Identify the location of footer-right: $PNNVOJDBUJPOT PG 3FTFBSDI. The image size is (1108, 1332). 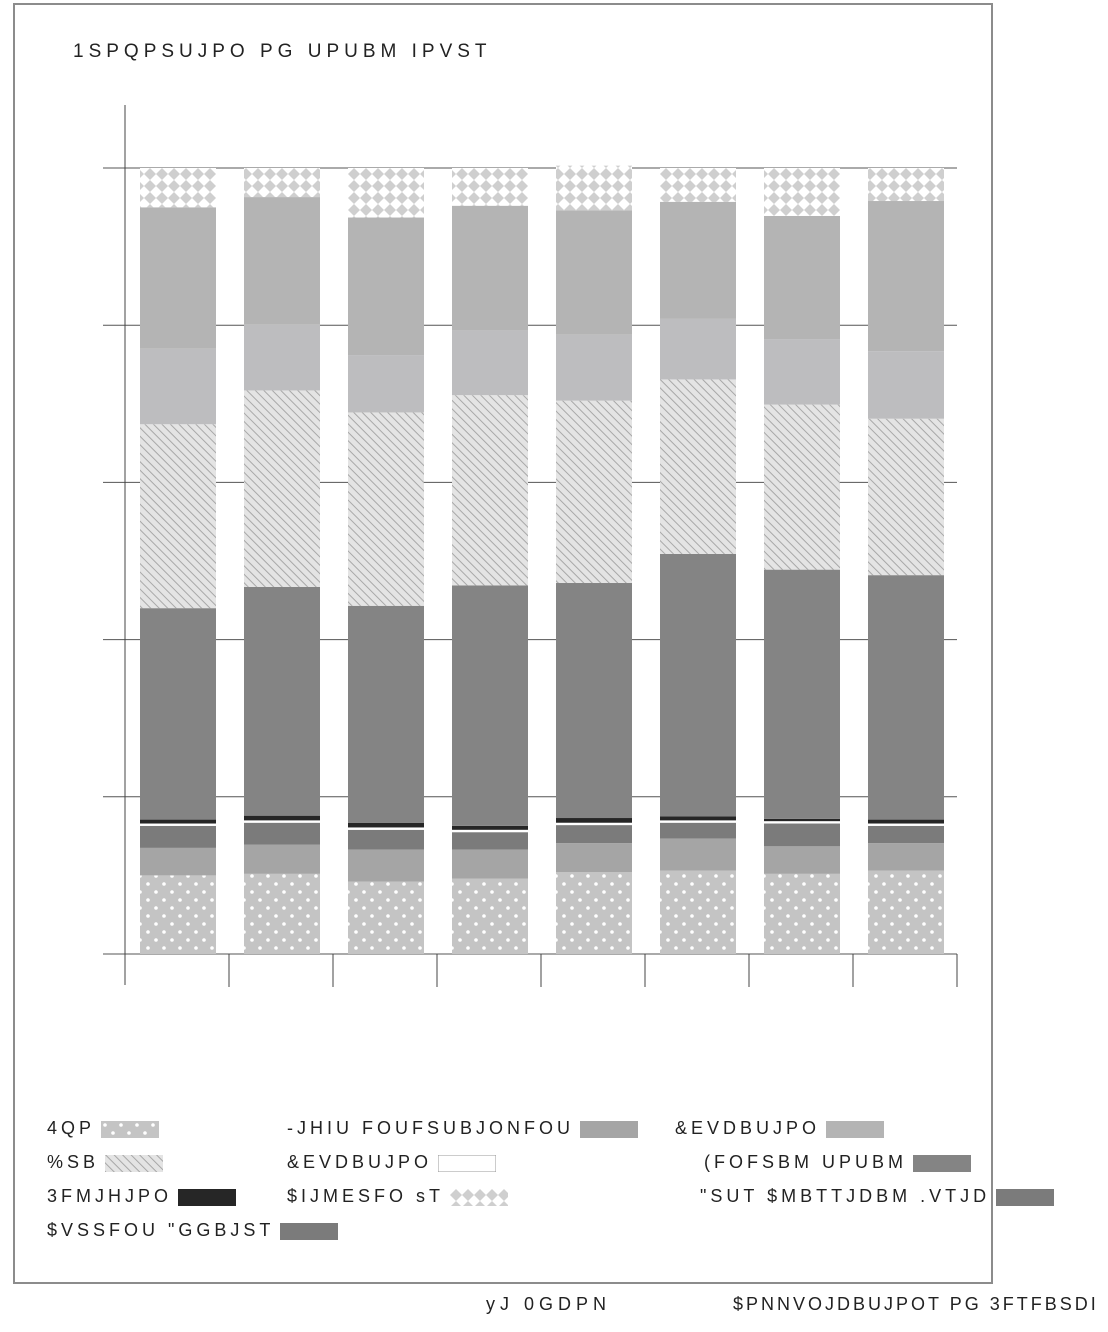
(916, 1304).